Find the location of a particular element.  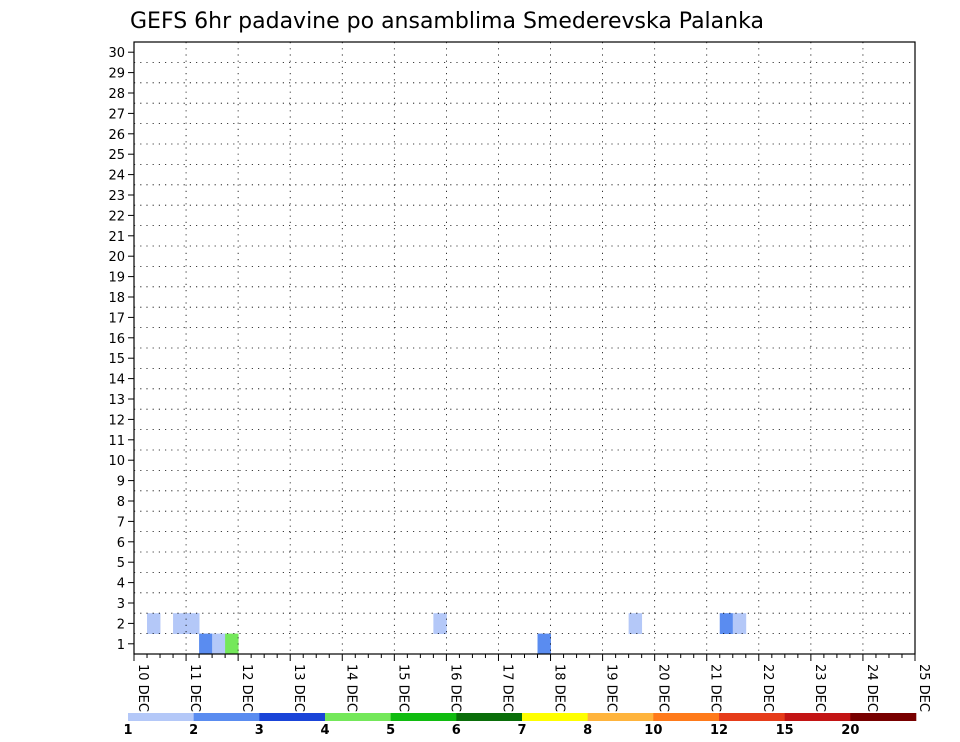

x-tick-label: 18 DEC is located at coordinates (559, 688).